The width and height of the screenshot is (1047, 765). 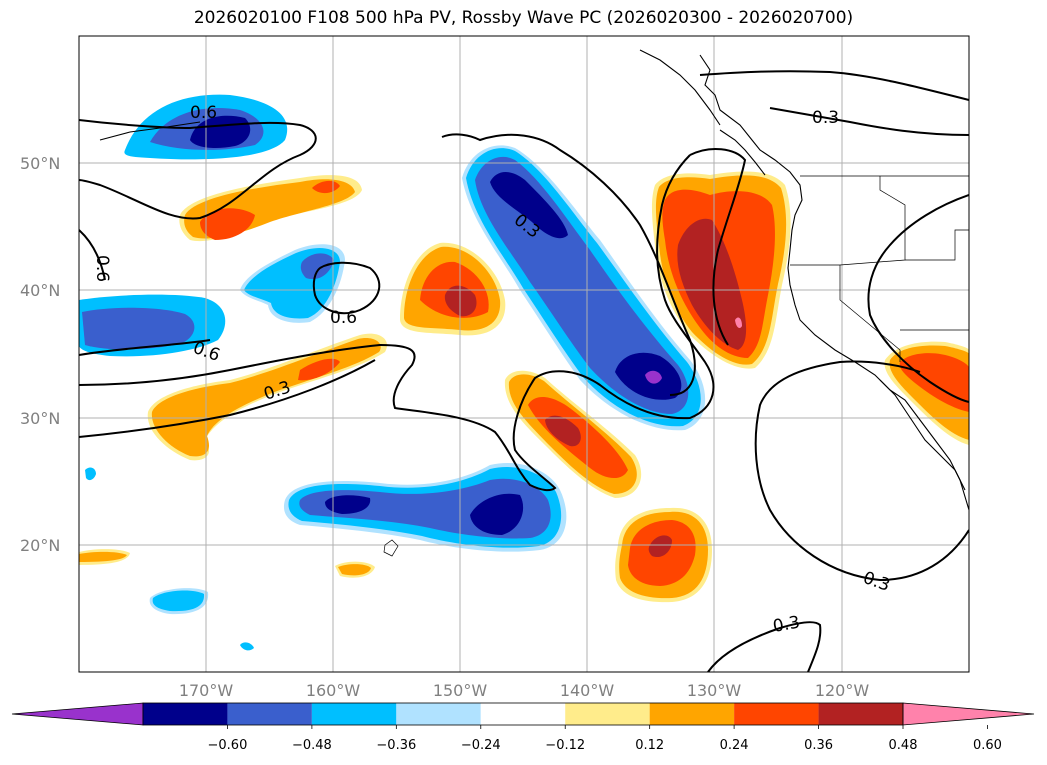 I want to click on colorbar-tick-label: 0.48, so click(x=903, y=745).